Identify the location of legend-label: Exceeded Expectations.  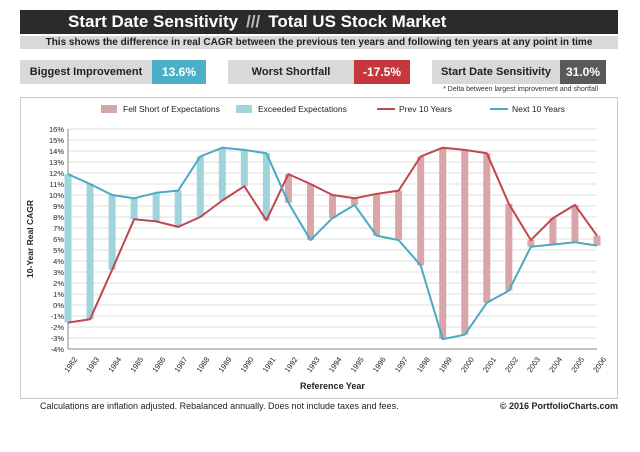
(302, 109).